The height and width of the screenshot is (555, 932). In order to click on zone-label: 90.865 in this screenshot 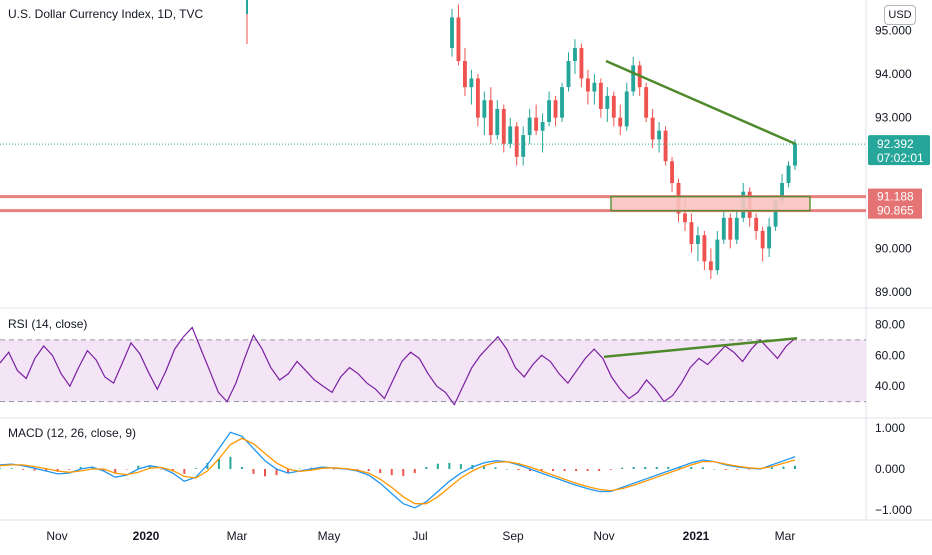, I will do `click(895, 211)`.